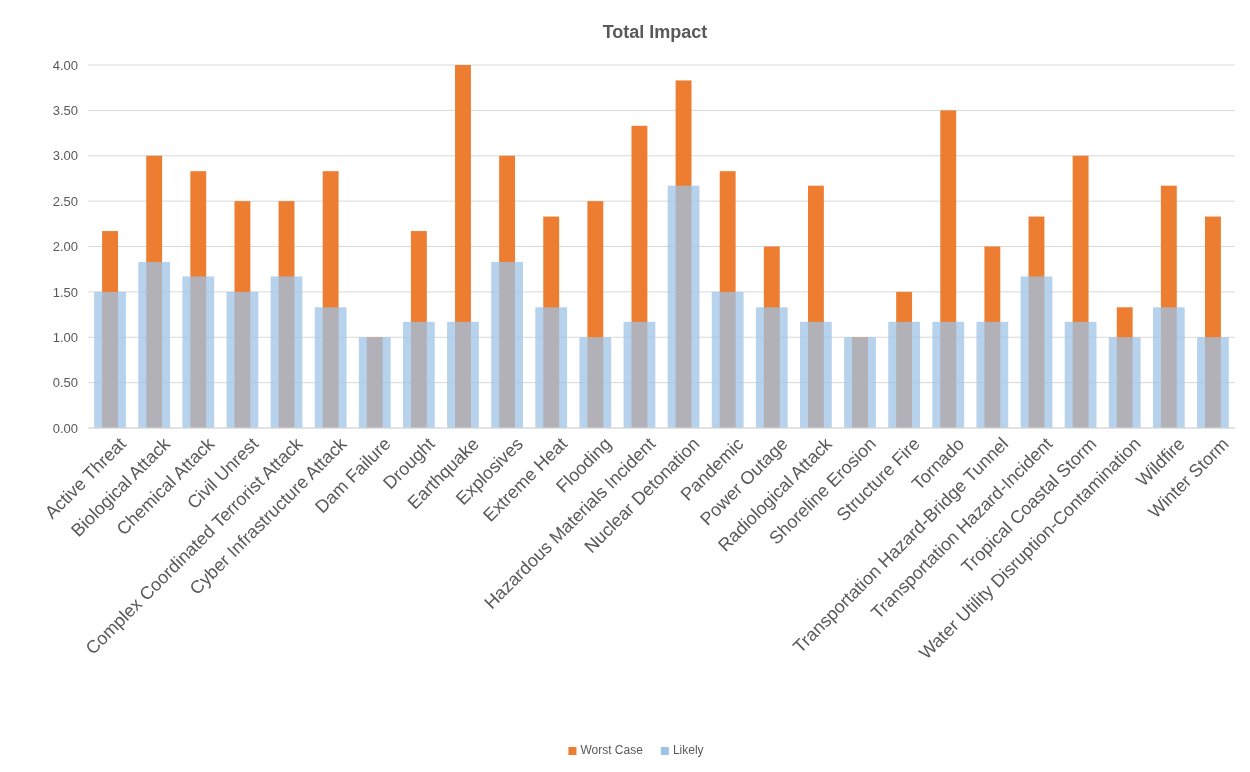  I want to click on y-tick-label: 1.50, so click(65, 292).